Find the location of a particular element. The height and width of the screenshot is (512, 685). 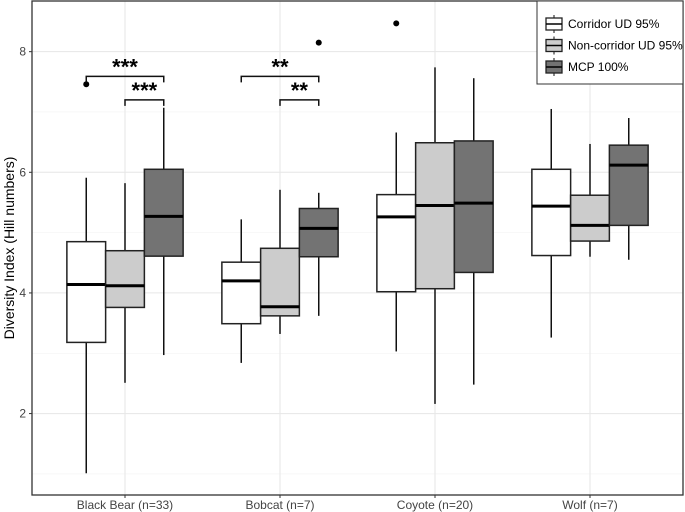

legend-label: Non-corridor UD 95% is located at coordinates (625, 46).